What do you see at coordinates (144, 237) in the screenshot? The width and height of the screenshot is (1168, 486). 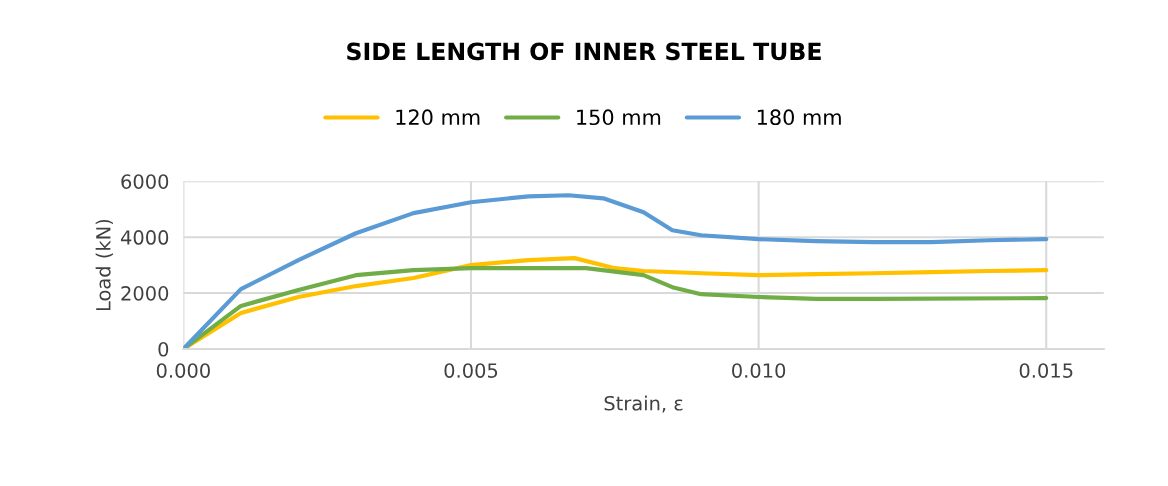 I see `y-tick-label: 4000` at bounding box center [144, 237].